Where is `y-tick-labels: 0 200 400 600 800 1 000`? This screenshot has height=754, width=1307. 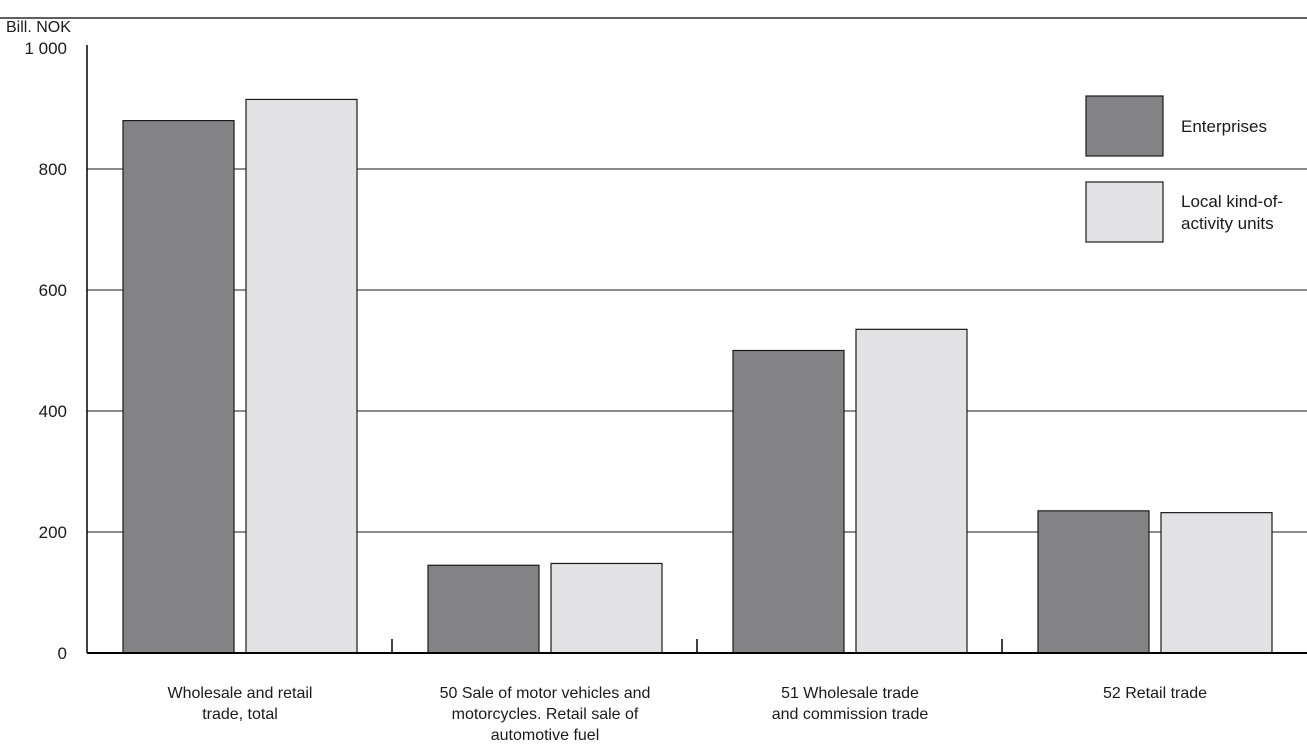
y-tick-labels: 0 200 400 600 800 1 000 is located at coordinates (45, 351).